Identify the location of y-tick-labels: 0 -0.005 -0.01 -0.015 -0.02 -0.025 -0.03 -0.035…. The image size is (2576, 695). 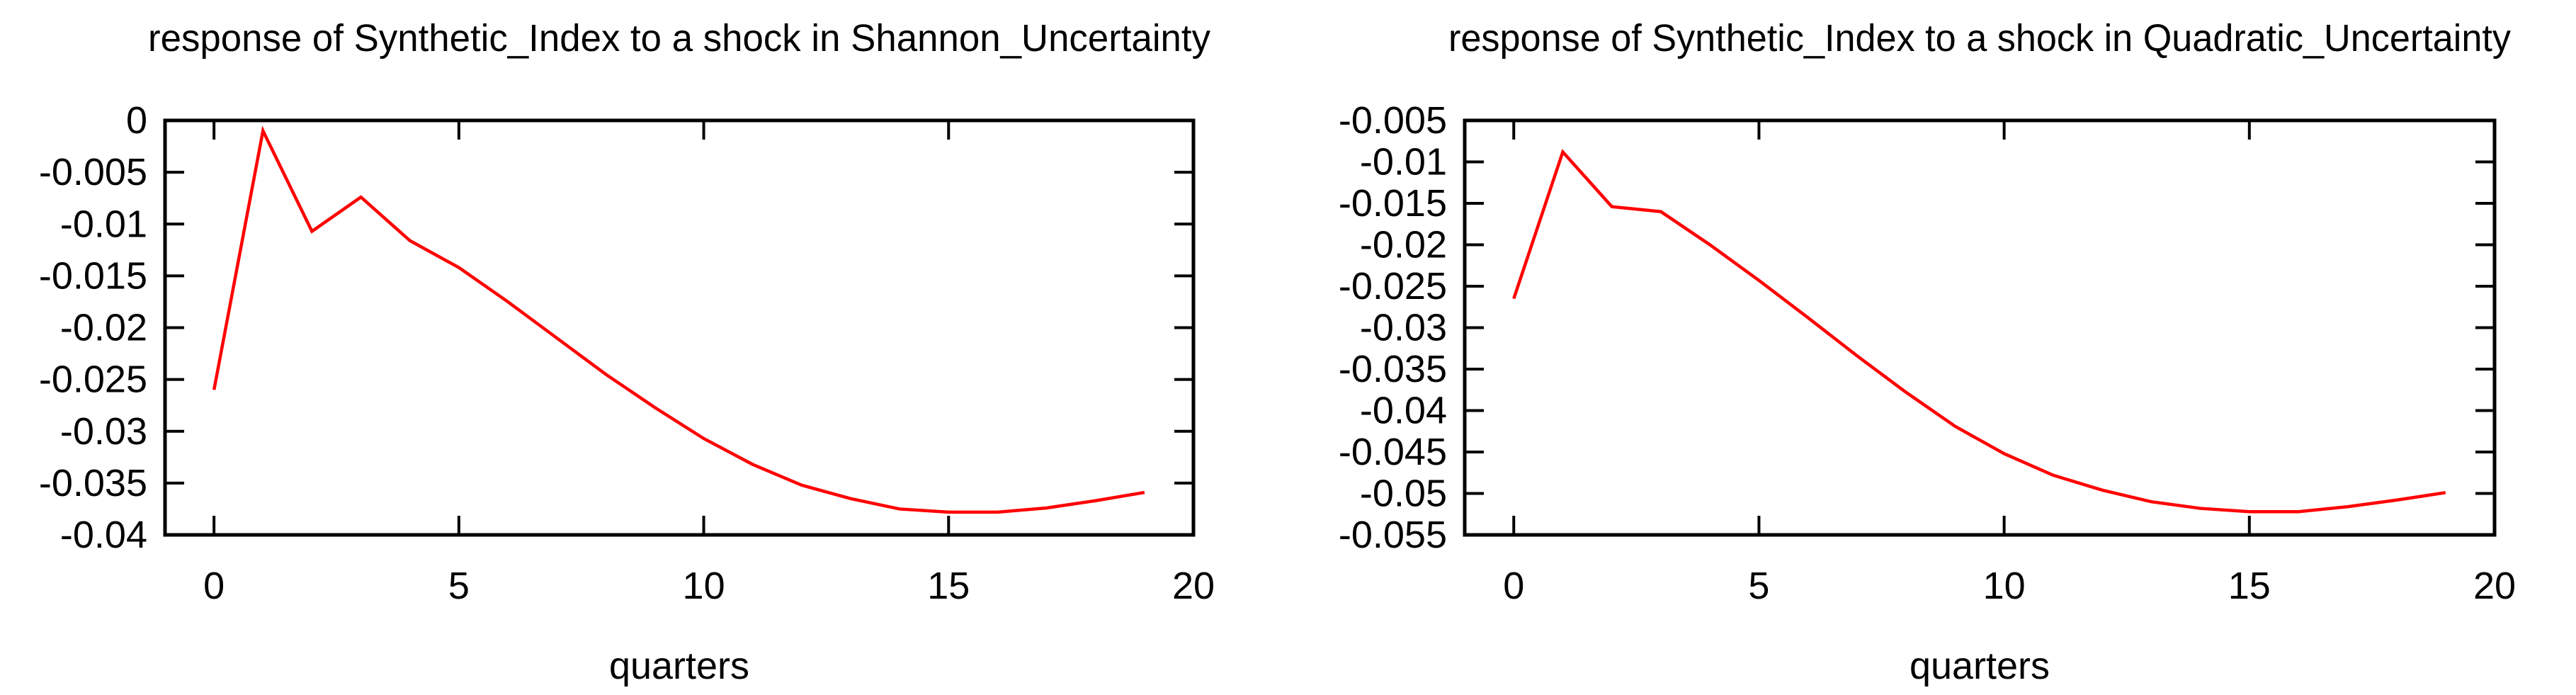
(93, 327).